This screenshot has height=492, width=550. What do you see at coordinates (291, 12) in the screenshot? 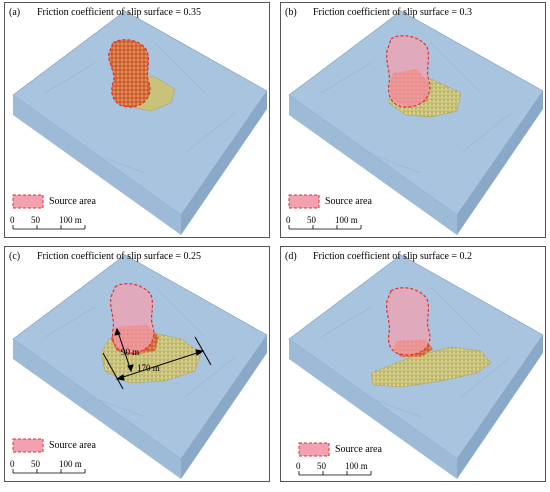
I see `panel-label: (b)` at bounding box center [291, 12].